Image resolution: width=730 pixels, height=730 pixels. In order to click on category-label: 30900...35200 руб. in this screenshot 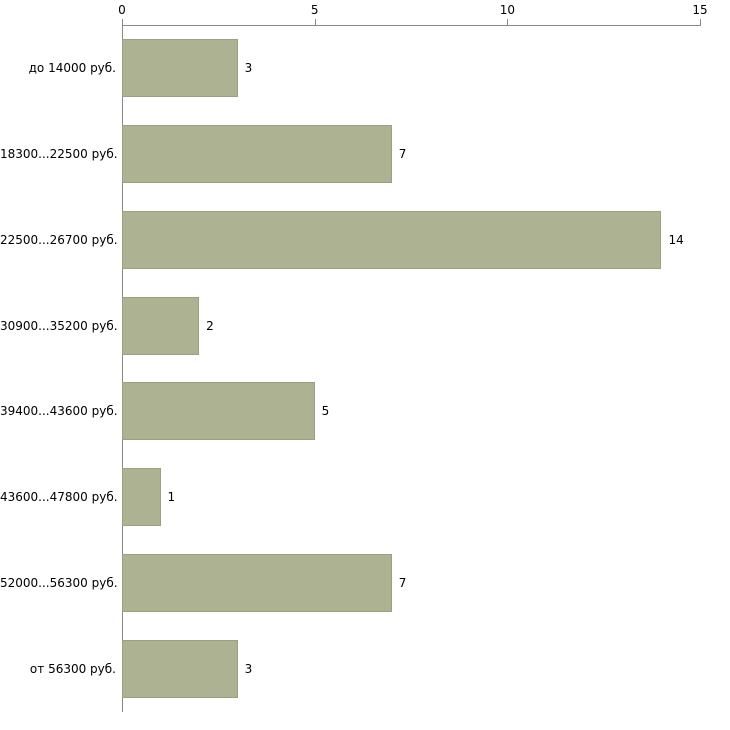, I will do `click(59, 325)`.